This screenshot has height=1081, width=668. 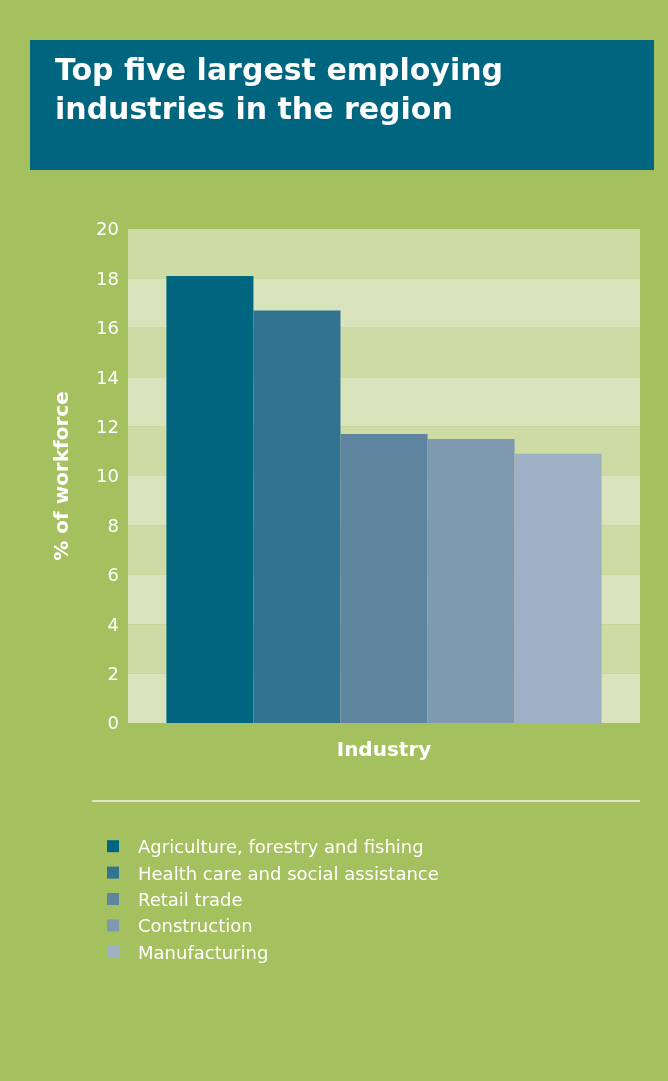 What do you see at coordinates (113, 525) in the screenshot?
I see `y-tick-label: 8` at bounding box center [113, 525].